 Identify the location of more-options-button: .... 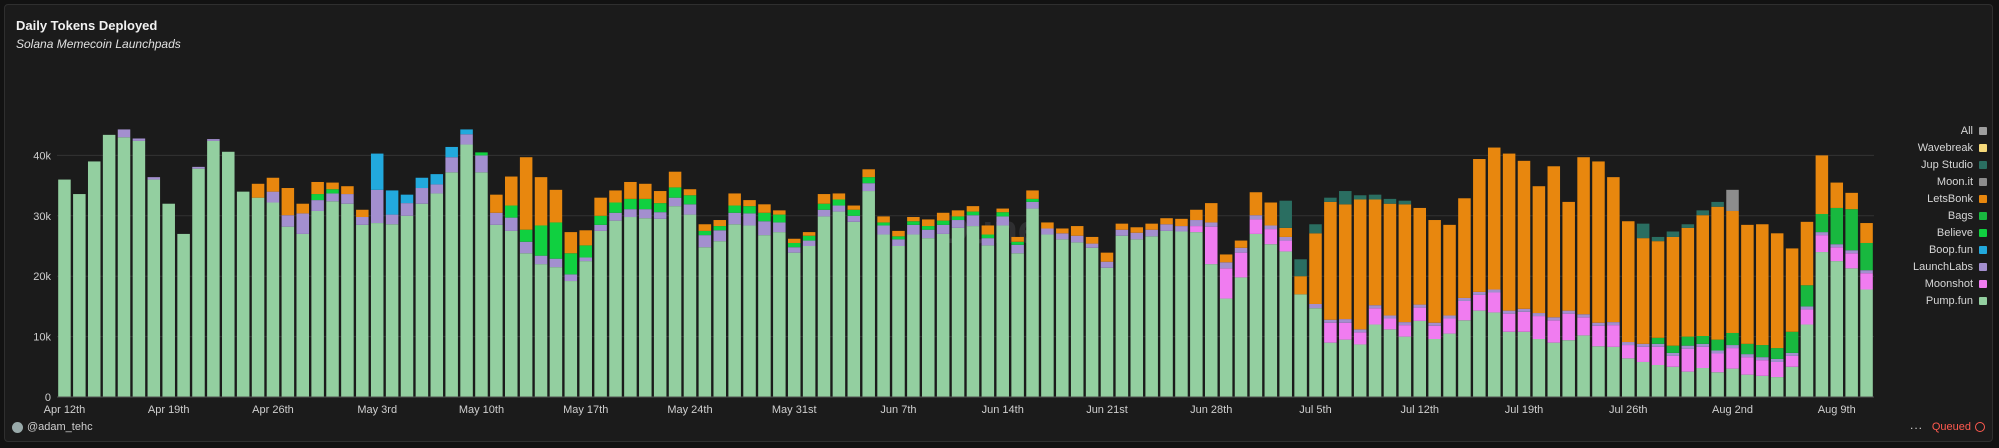
(1916, 425).